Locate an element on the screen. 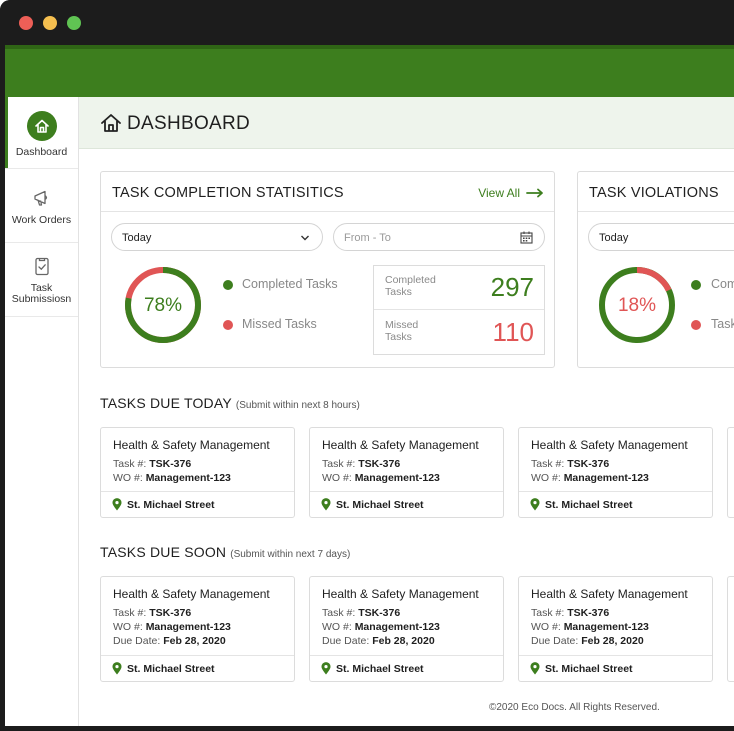  violations-percent: 18% is located at coordinates (637, 305).